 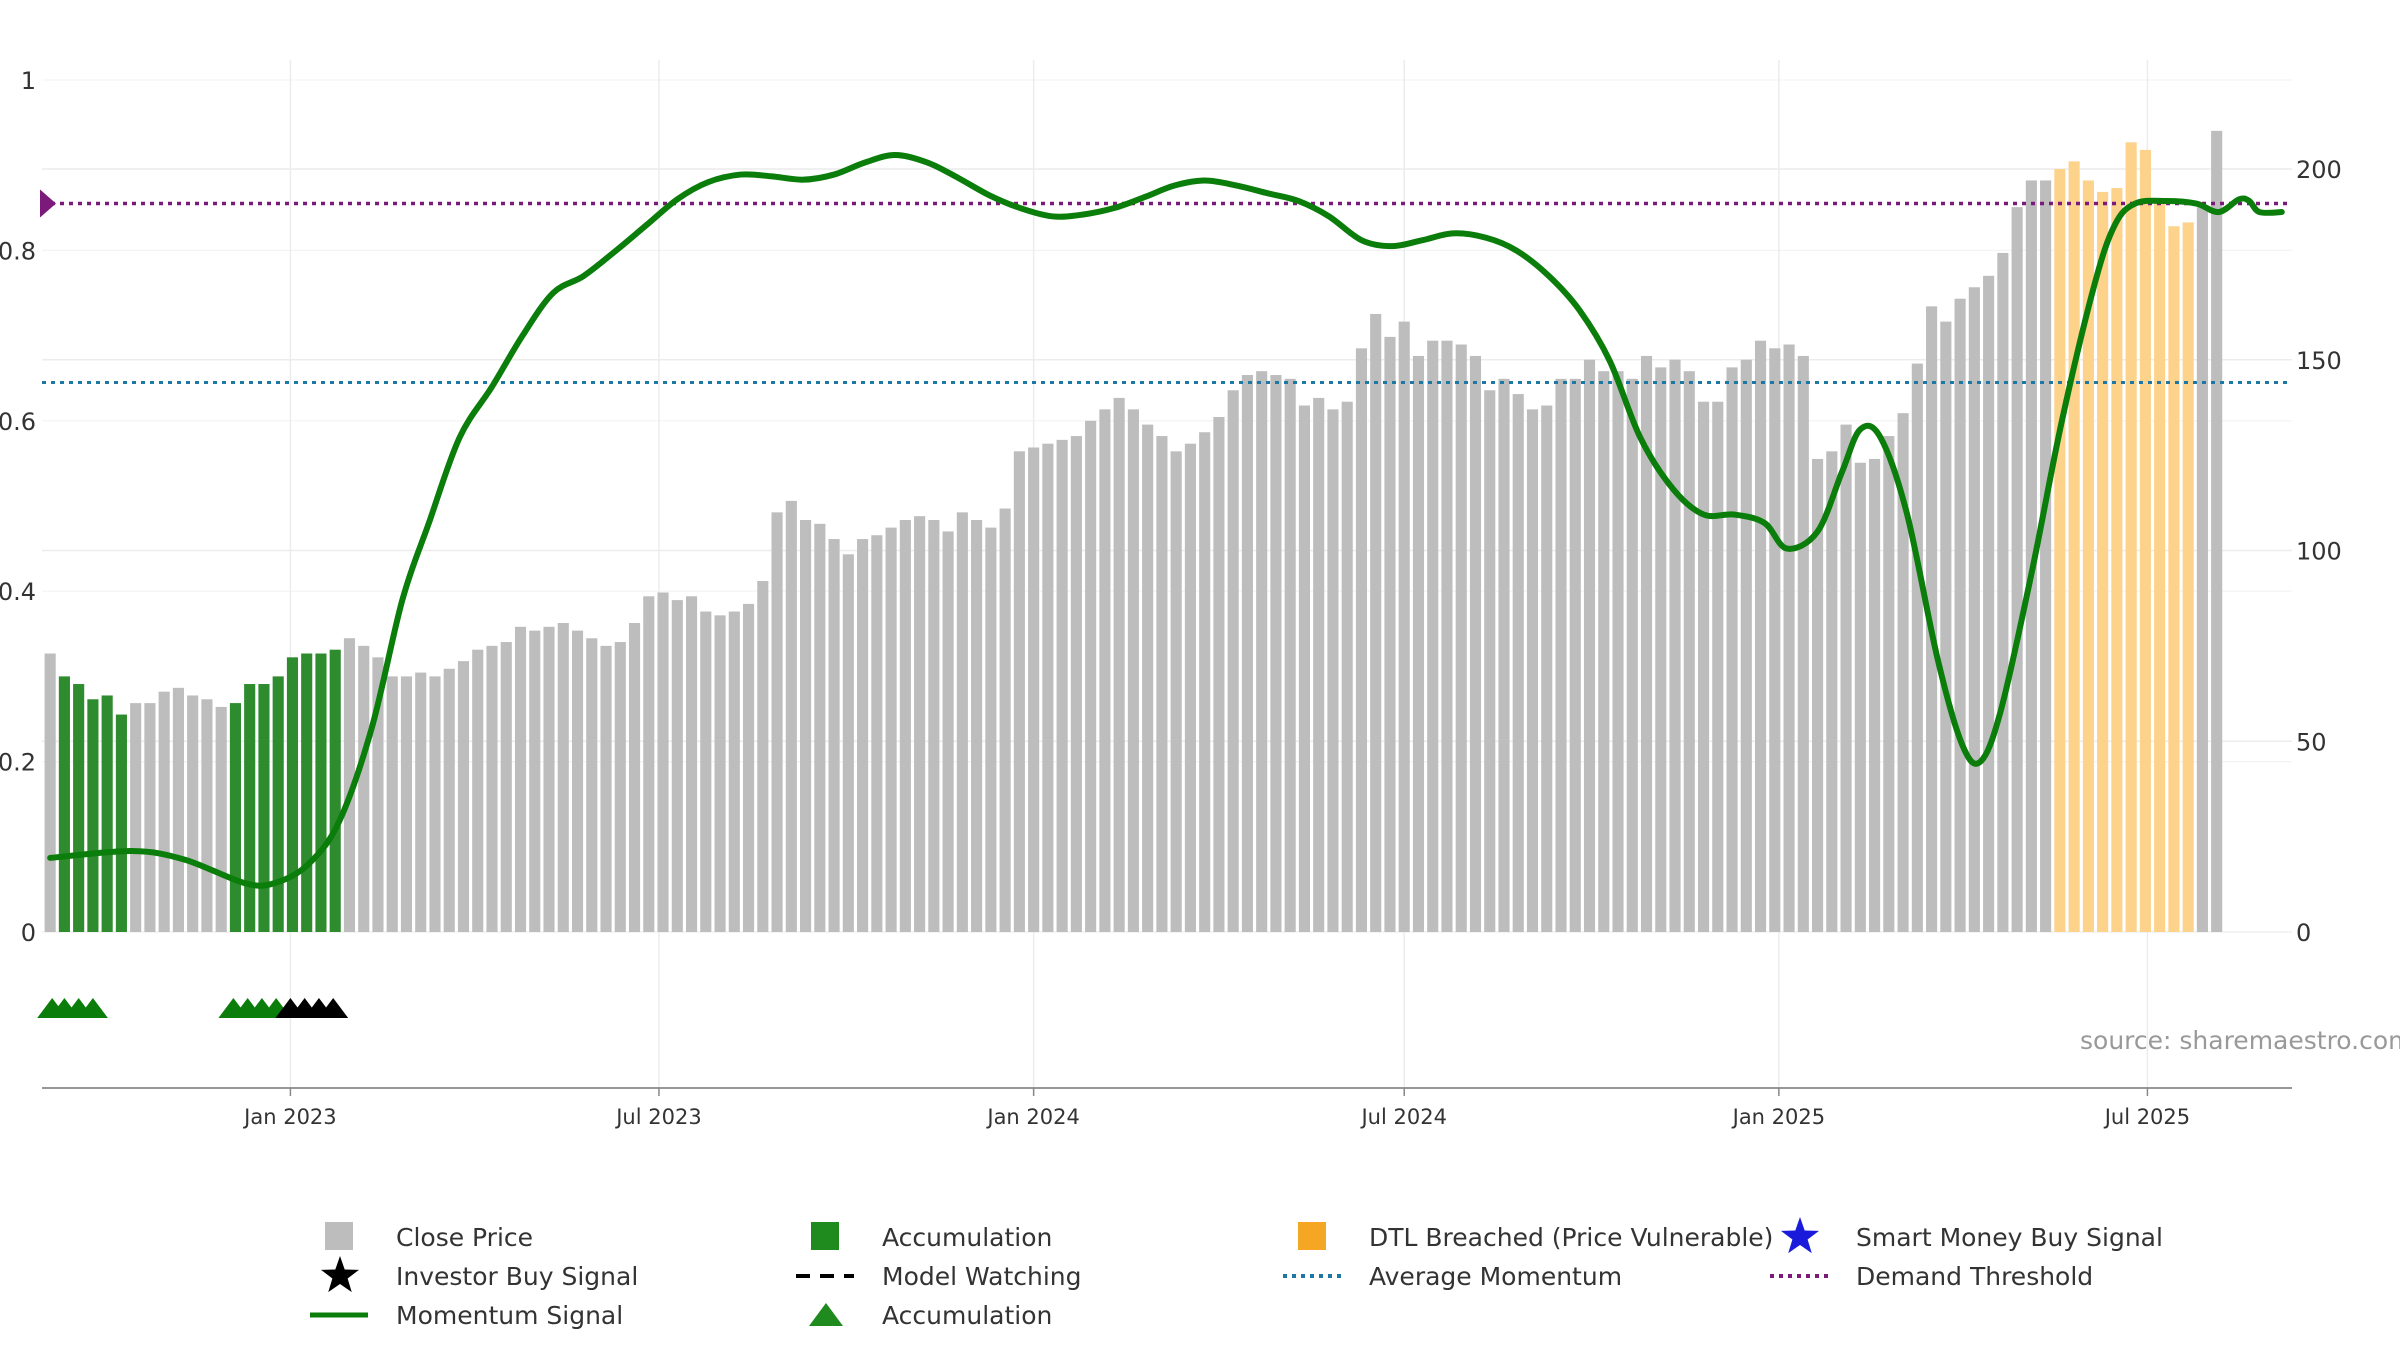 I want to click on demand-threshold-marker, so click(x=48, y=203).